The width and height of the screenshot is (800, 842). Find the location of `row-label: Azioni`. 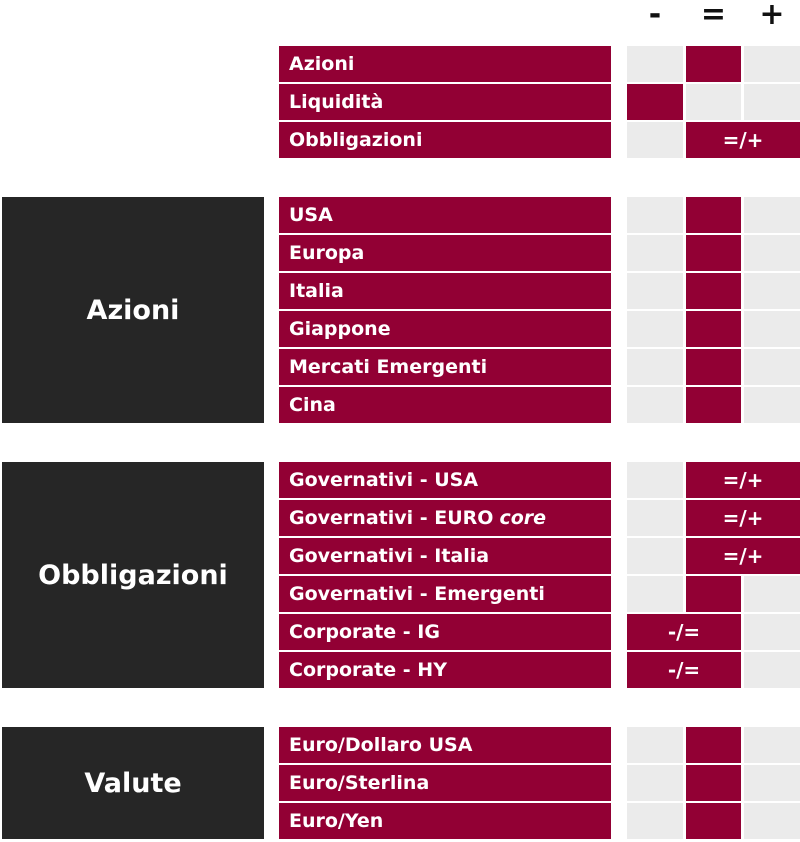

row-label: Azioni is located at coordinates (445, 64).